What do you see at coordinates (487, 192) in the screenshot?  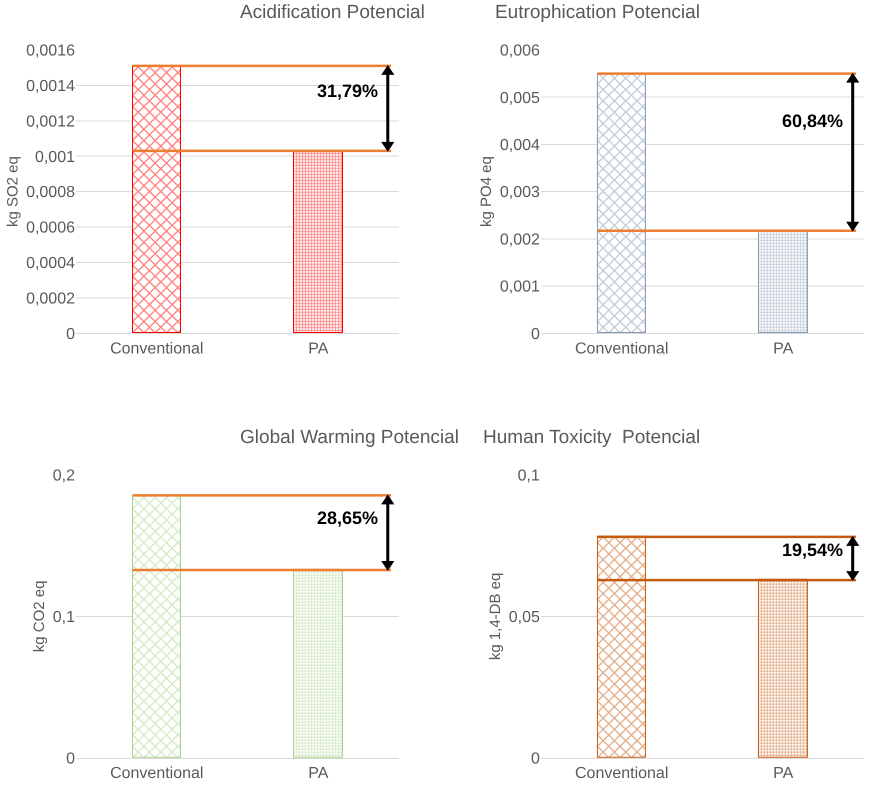 I see `y-axis-title: kg PO4 eq` at bounding box center [487, 192].